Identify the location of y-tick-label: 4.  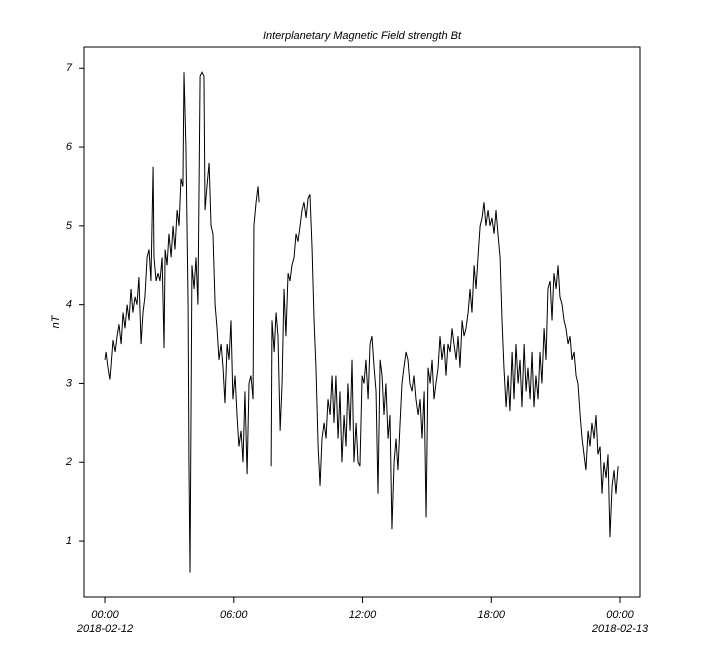
(69, 305).